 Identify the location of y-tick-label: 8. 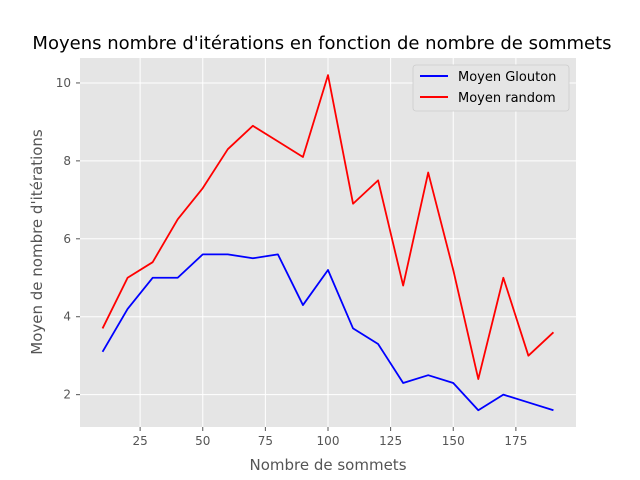
(67, 161).